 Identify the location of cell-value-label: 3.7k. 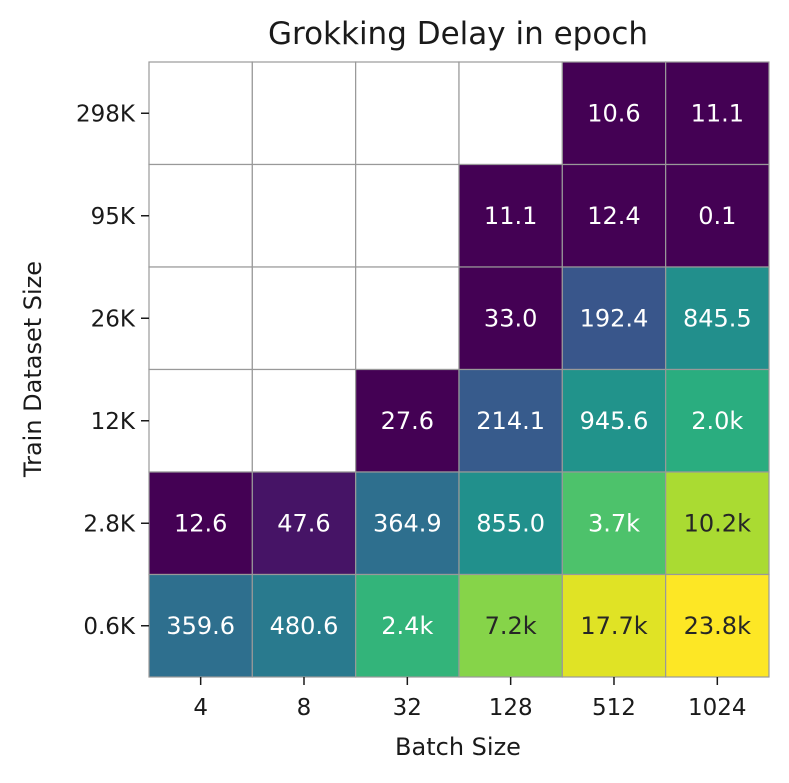
(614, 523).